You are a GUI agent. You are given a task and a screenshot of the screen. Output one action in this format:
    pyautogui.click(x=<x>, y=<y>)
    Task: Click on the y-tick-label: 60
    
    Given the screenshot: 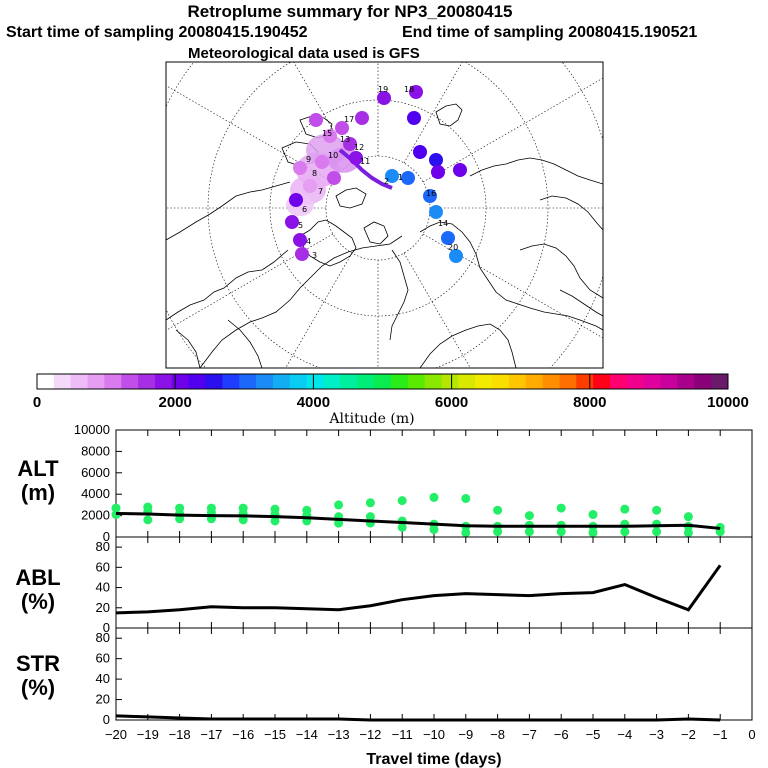 What is the action you would take?
    pyautogui.click(x=103, y=566)
    